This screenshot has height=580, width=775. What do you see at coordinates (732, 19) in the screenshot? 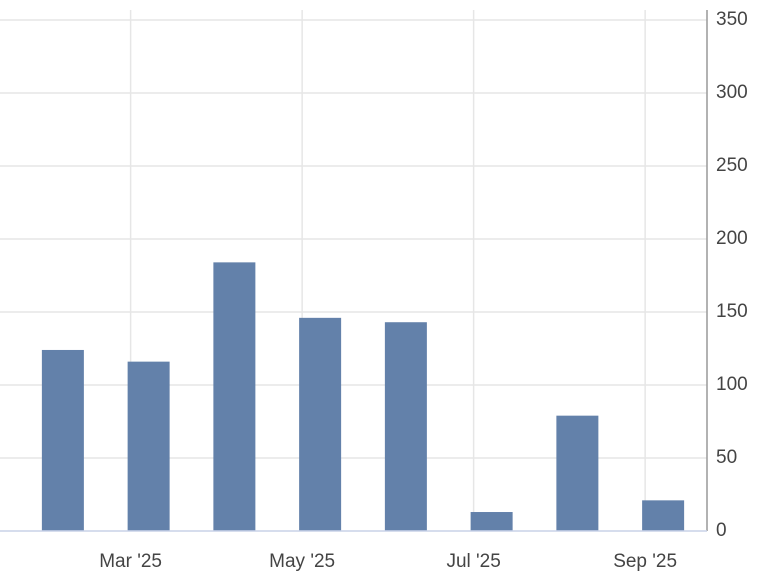
I see `y-tick-label: 350` at bounding box center [732, 19].